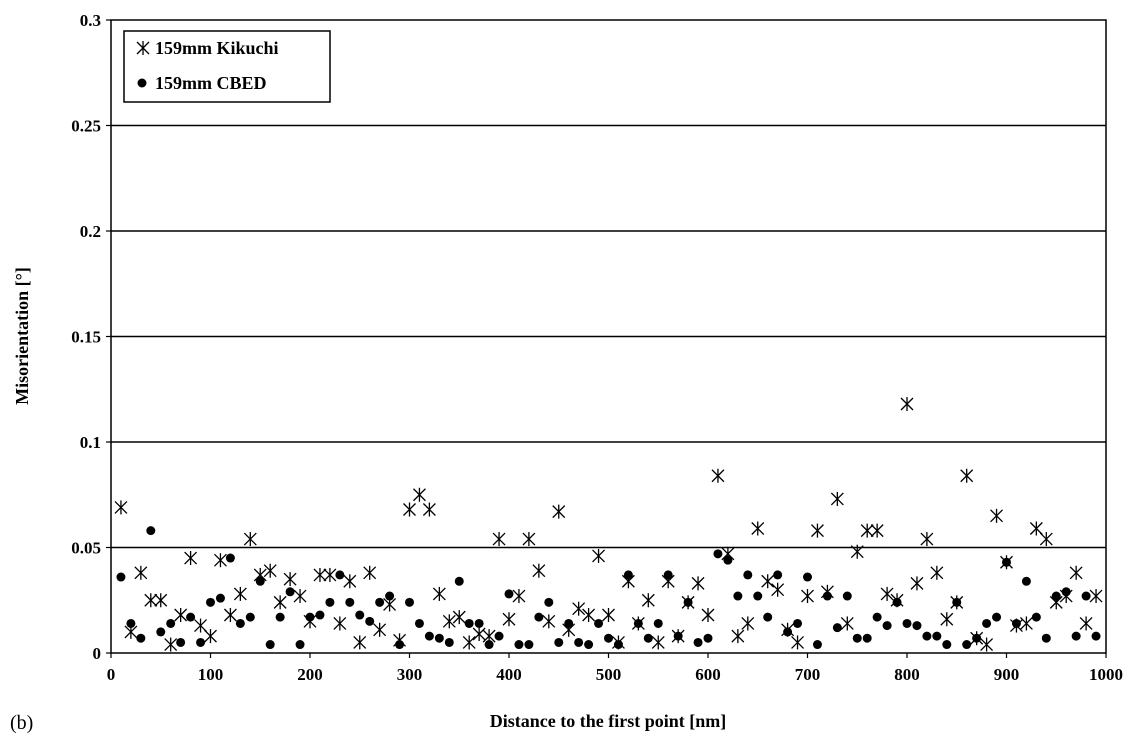 This screenshot has height=736, width=1137. Describe the element at coordinates (708, 674) in the screenshot. I see `x-tick-label: 600` at that location.